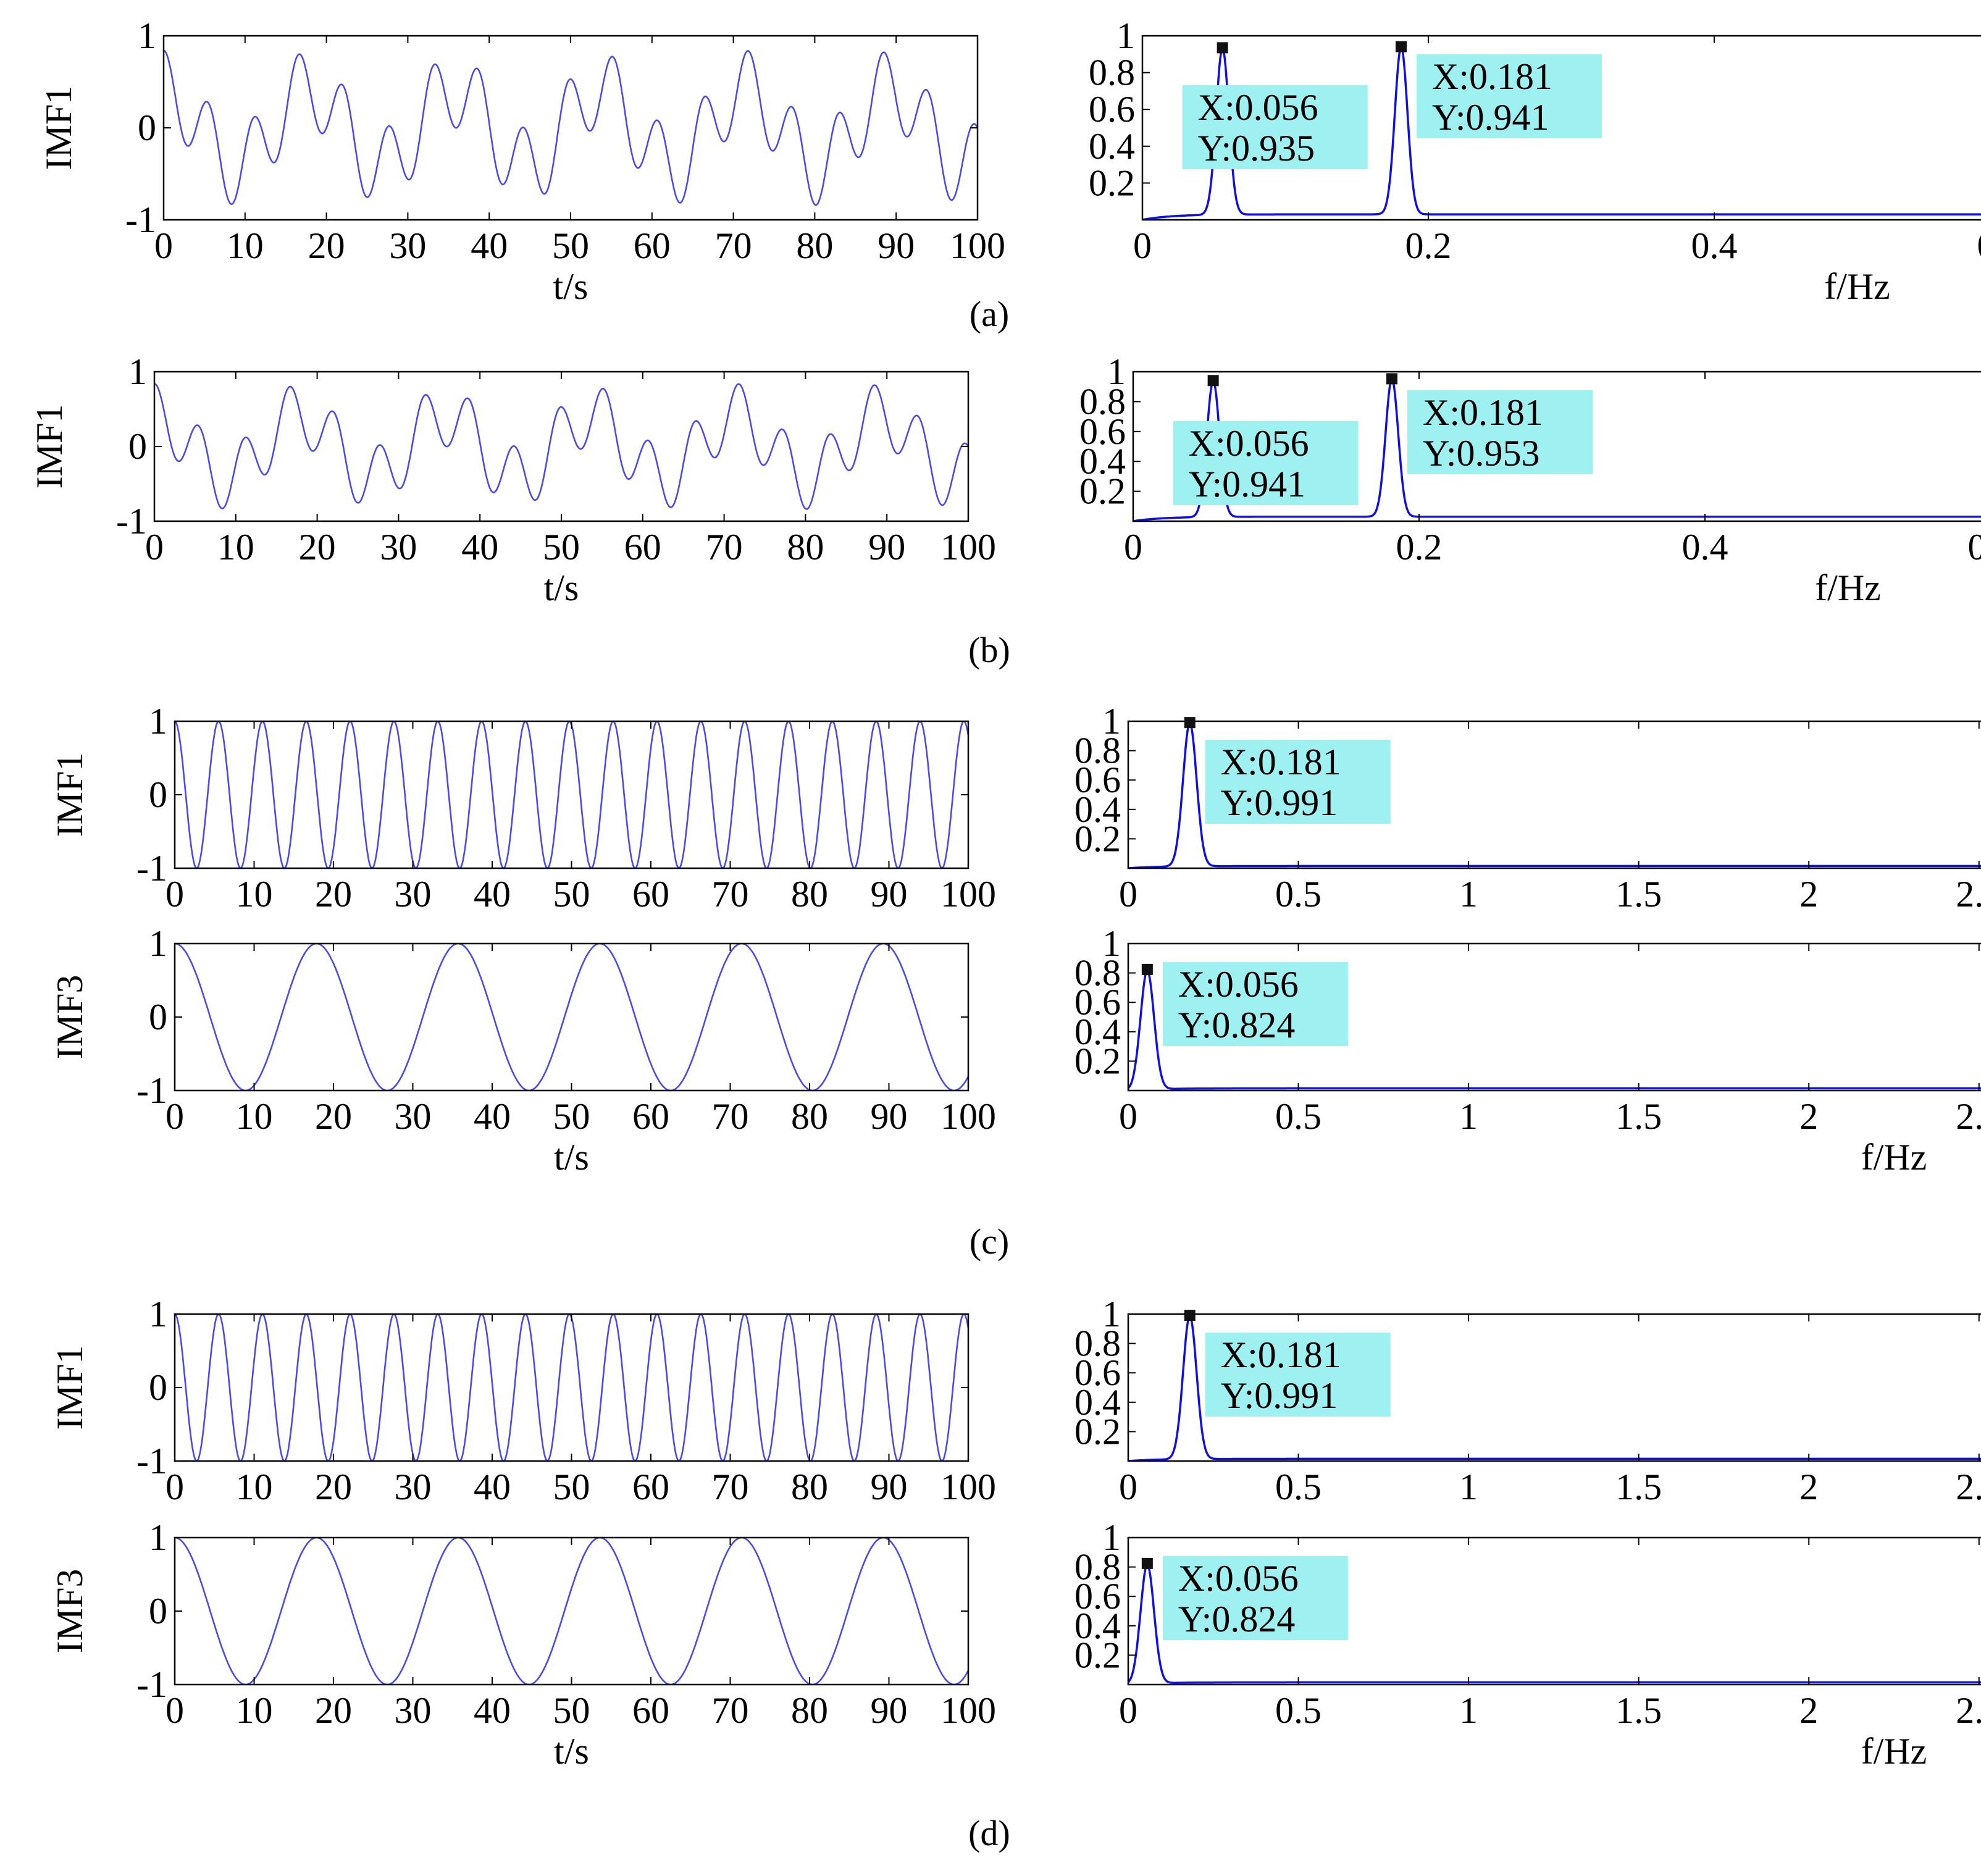 This screenshot has width=1981, height=1876. I want to click on x-tick-label: 70, so click(734, 245).